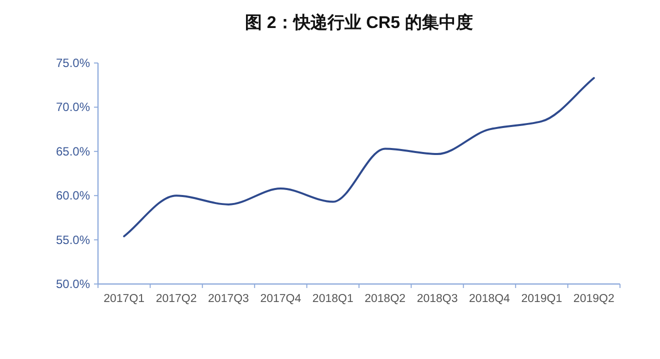 Image resolution: width=660 pixels, height=359 pixels. I want to click on y-tick-label: 70.0%, so click(73, 107).